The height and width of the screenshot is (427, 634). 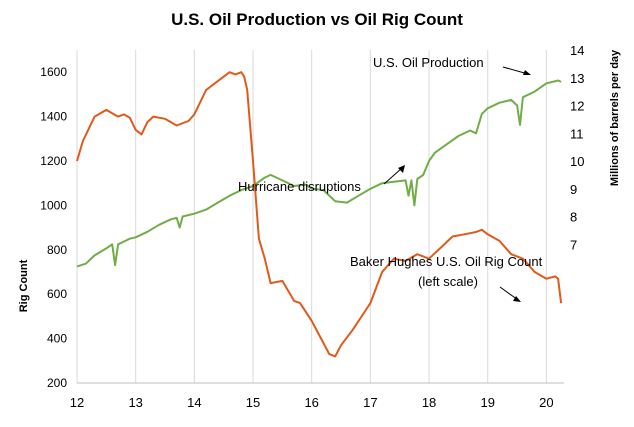 I want to click on chart-title: U.S. Oil Production vs Oil Rig Count, so click(x=317, y=19).